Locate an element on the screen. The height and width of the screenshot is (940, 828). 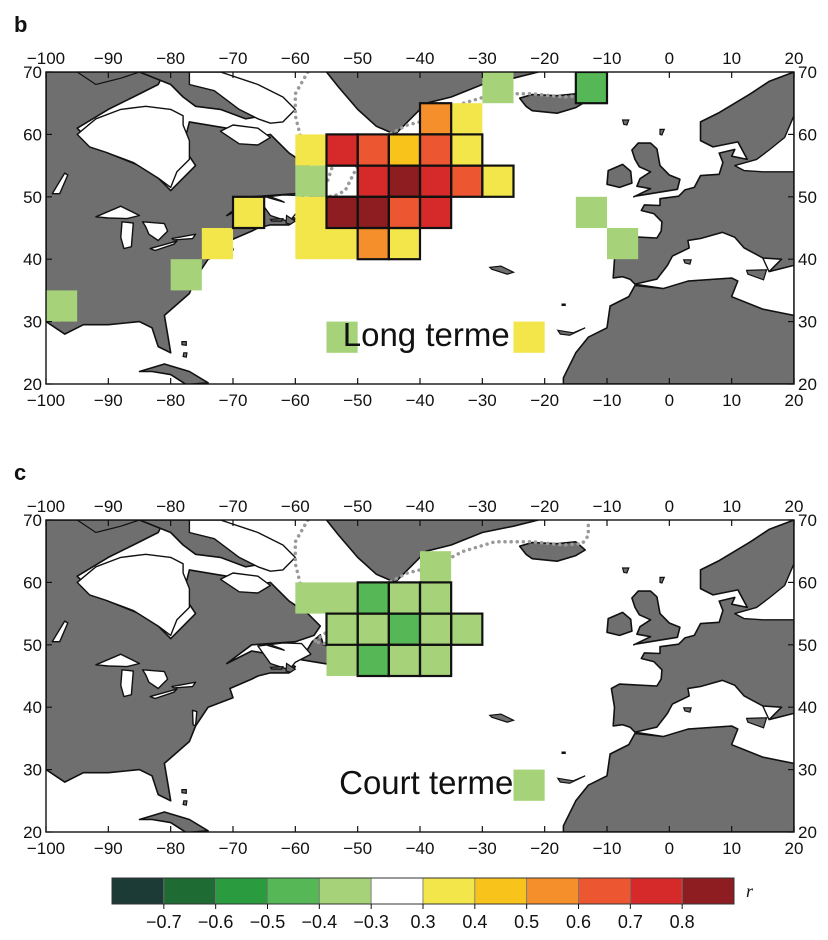
land-ireland is located at coordinates (619, 624).